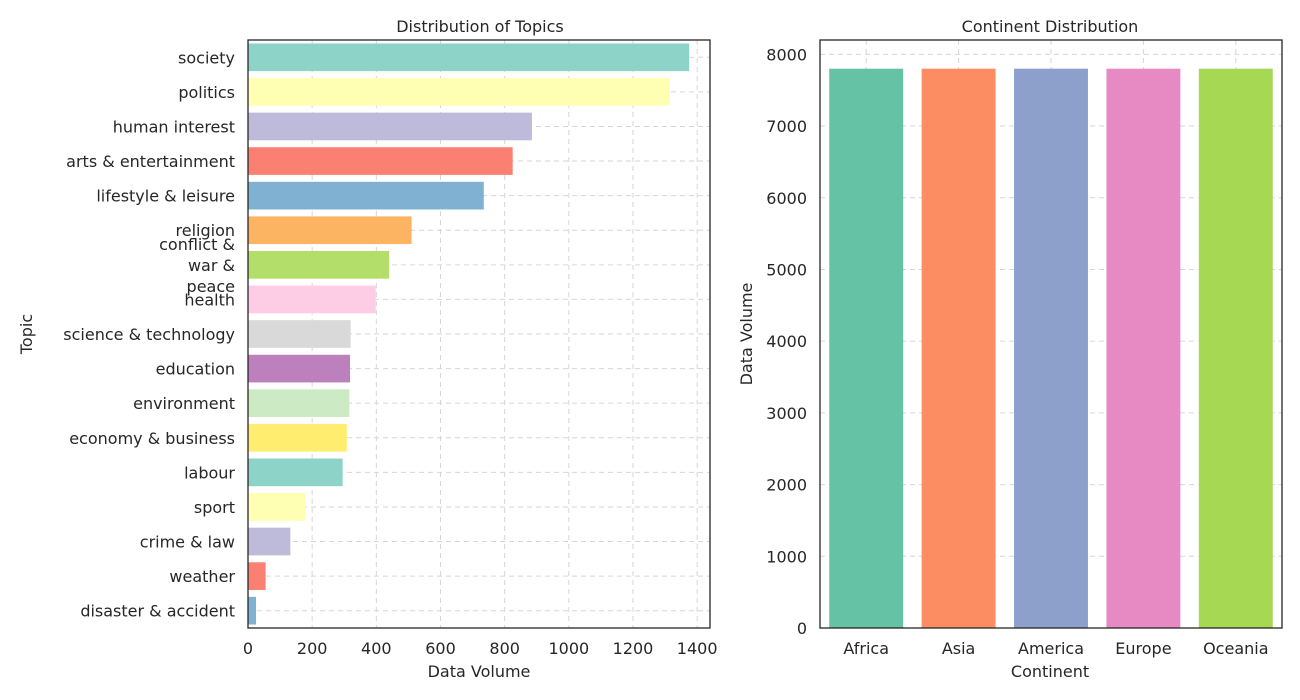 This screenshot has height=700, width=1300. What do you see at coordinates (211, 265) in the screenshot?
I see `topics-category-label: war &` at bounding box center [211, 265].